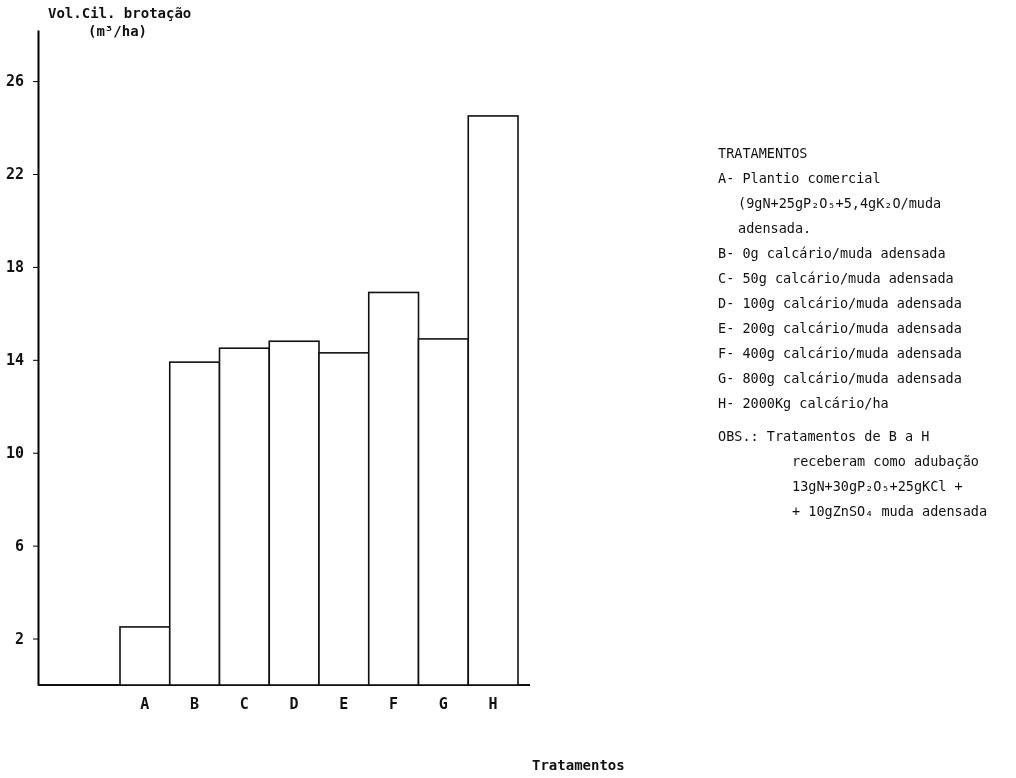 This screenshot has height=778, width=1016. I want to click on y-tick-label: 14, so click(14, 360).